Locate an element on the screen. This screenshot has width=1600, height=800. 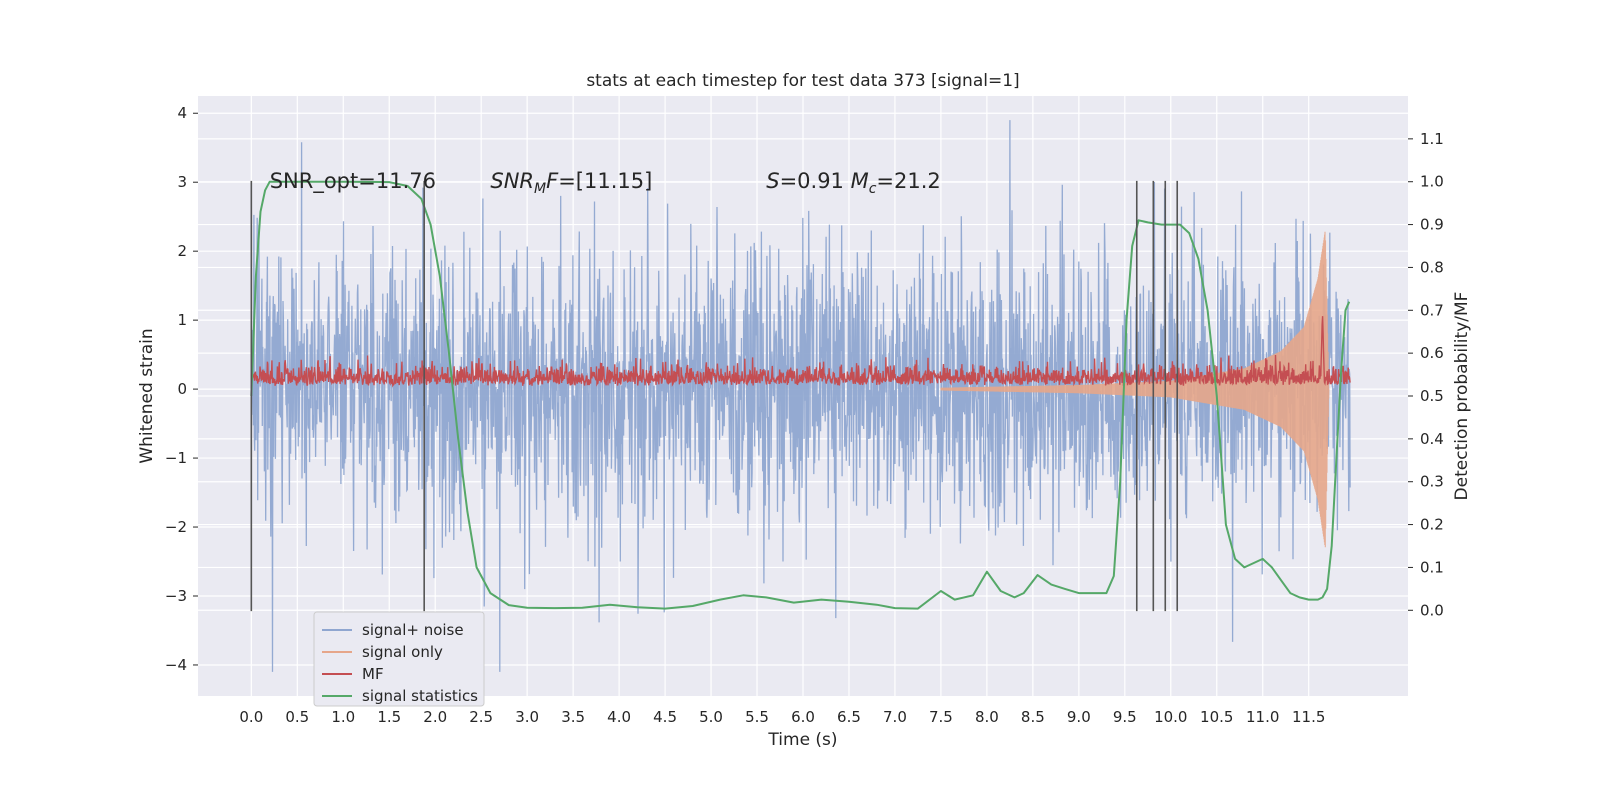
legend-entry-2: MF is located at coordinates (373, 674).